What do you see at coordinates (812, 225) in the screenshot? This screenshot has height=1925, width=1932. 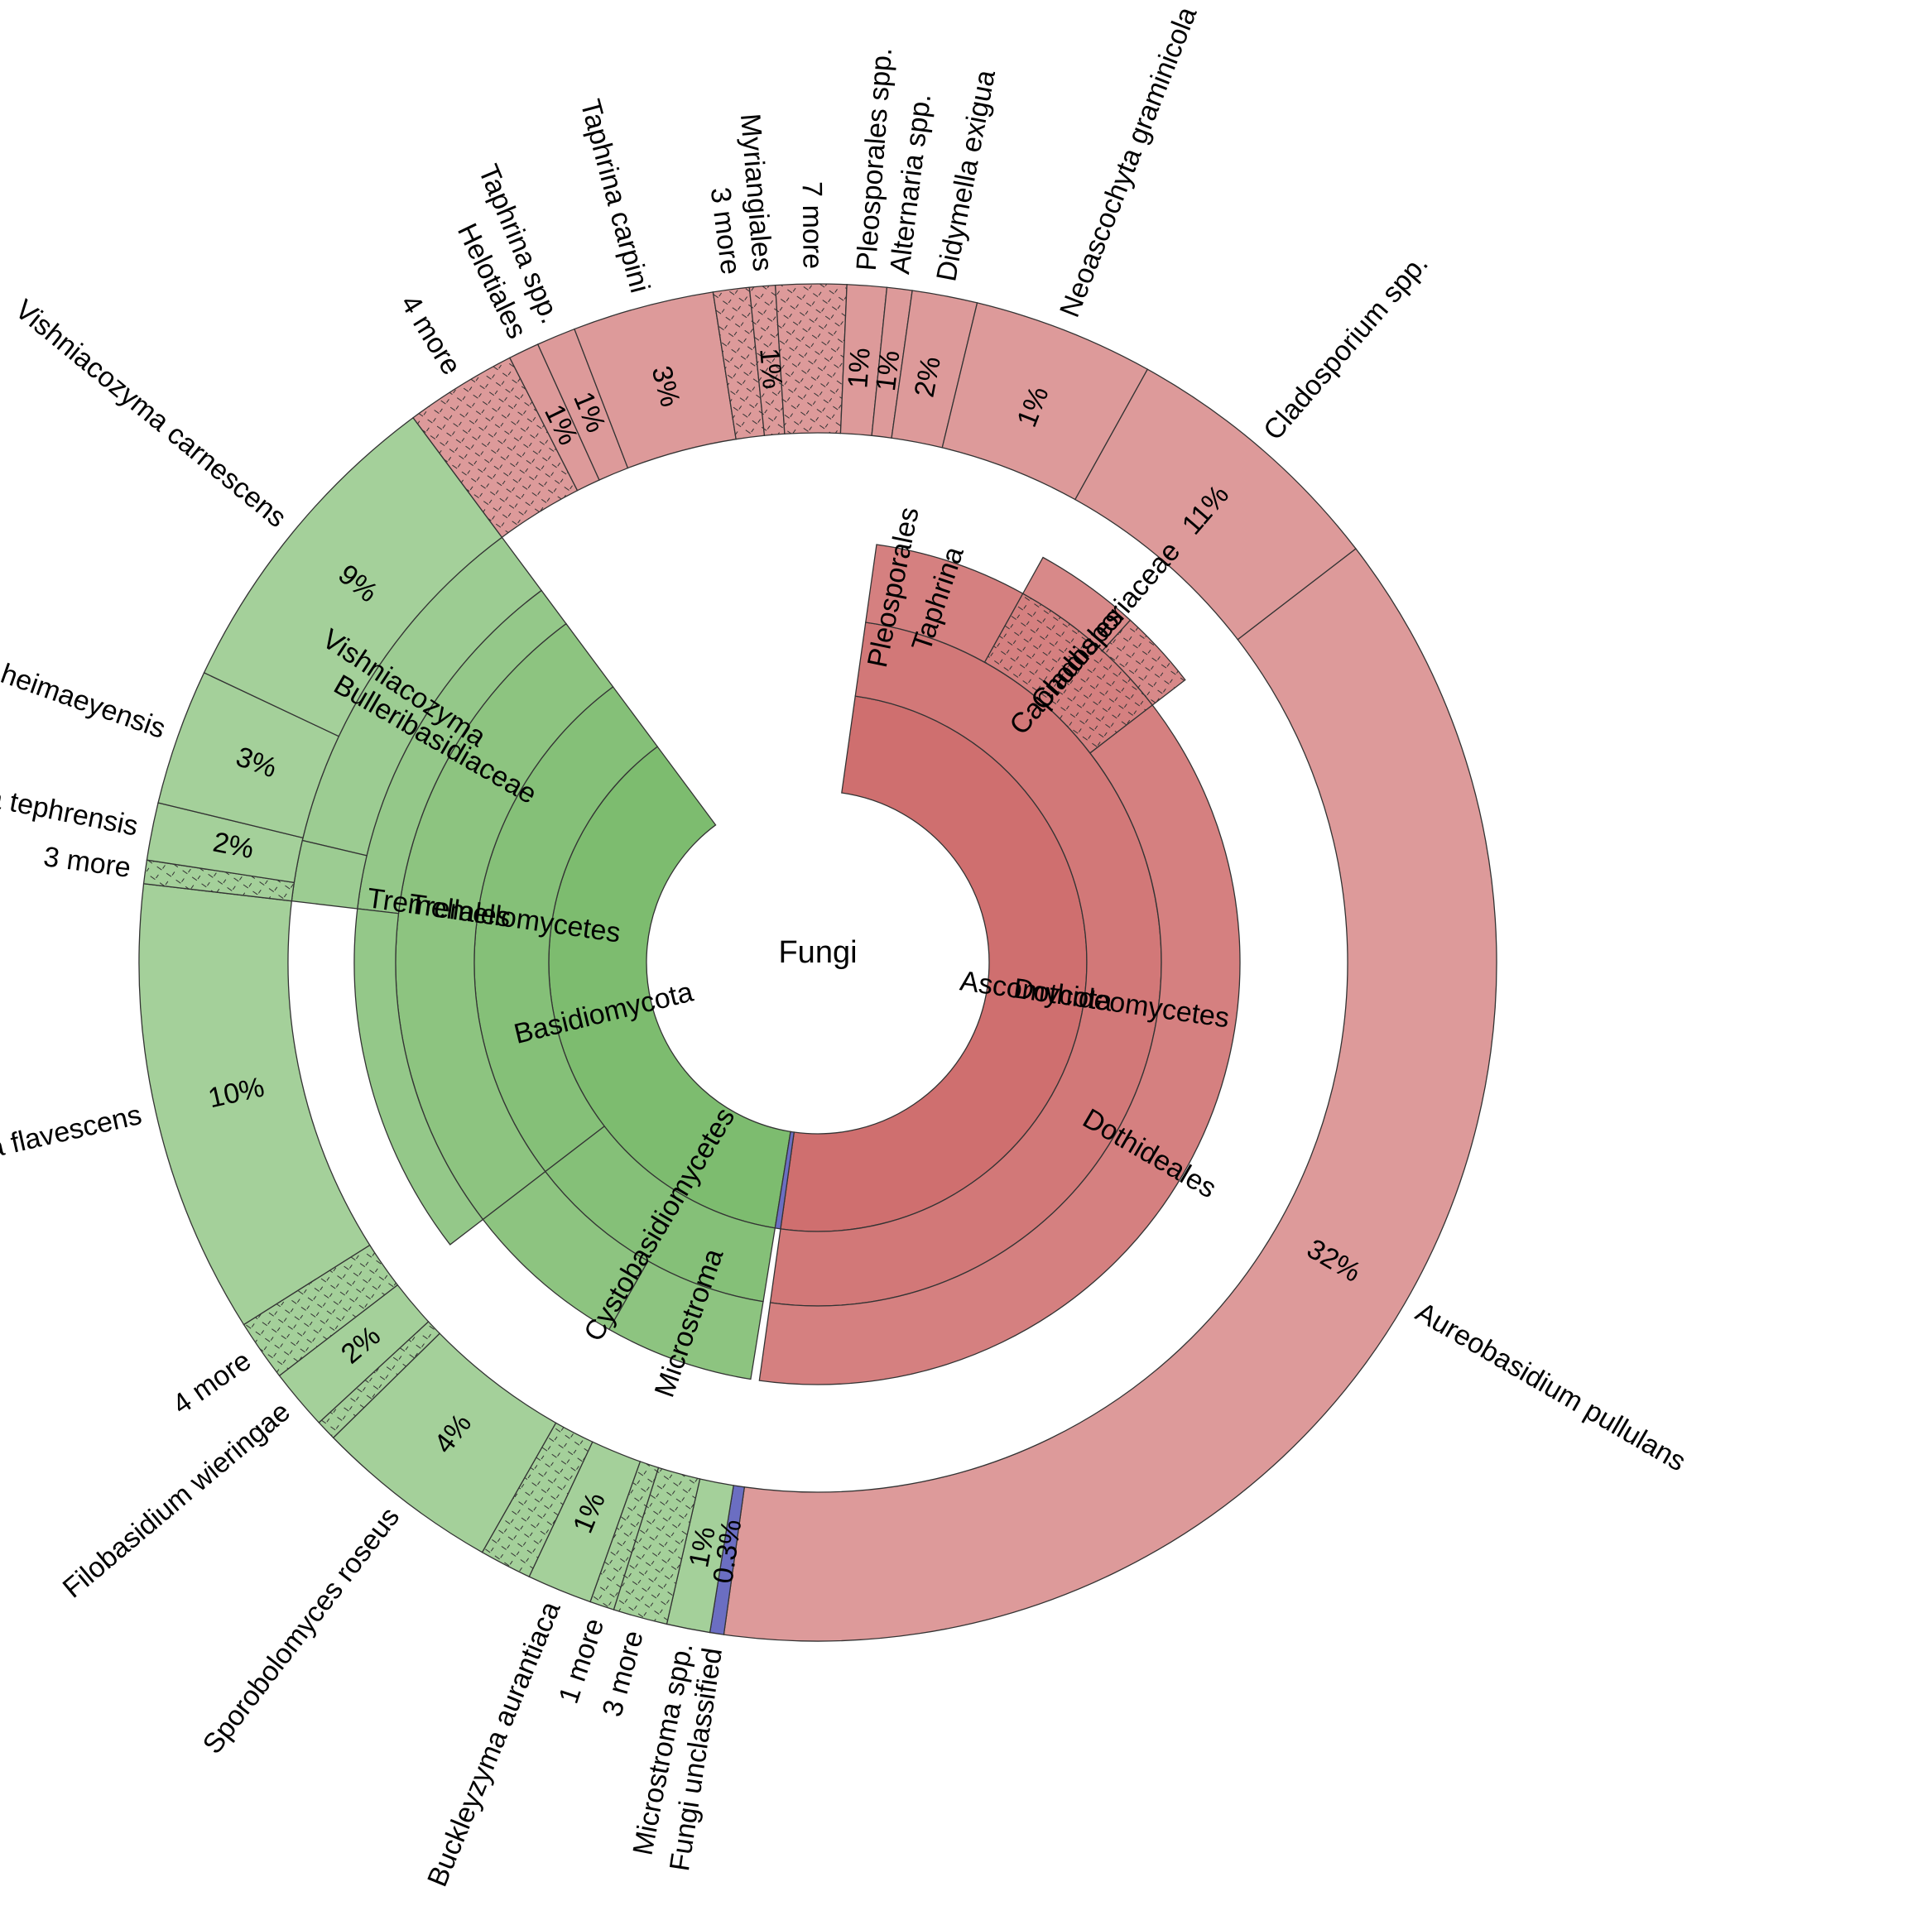 I see `leaf-label-7-more: 7 more` at bounding box center [812, 225].